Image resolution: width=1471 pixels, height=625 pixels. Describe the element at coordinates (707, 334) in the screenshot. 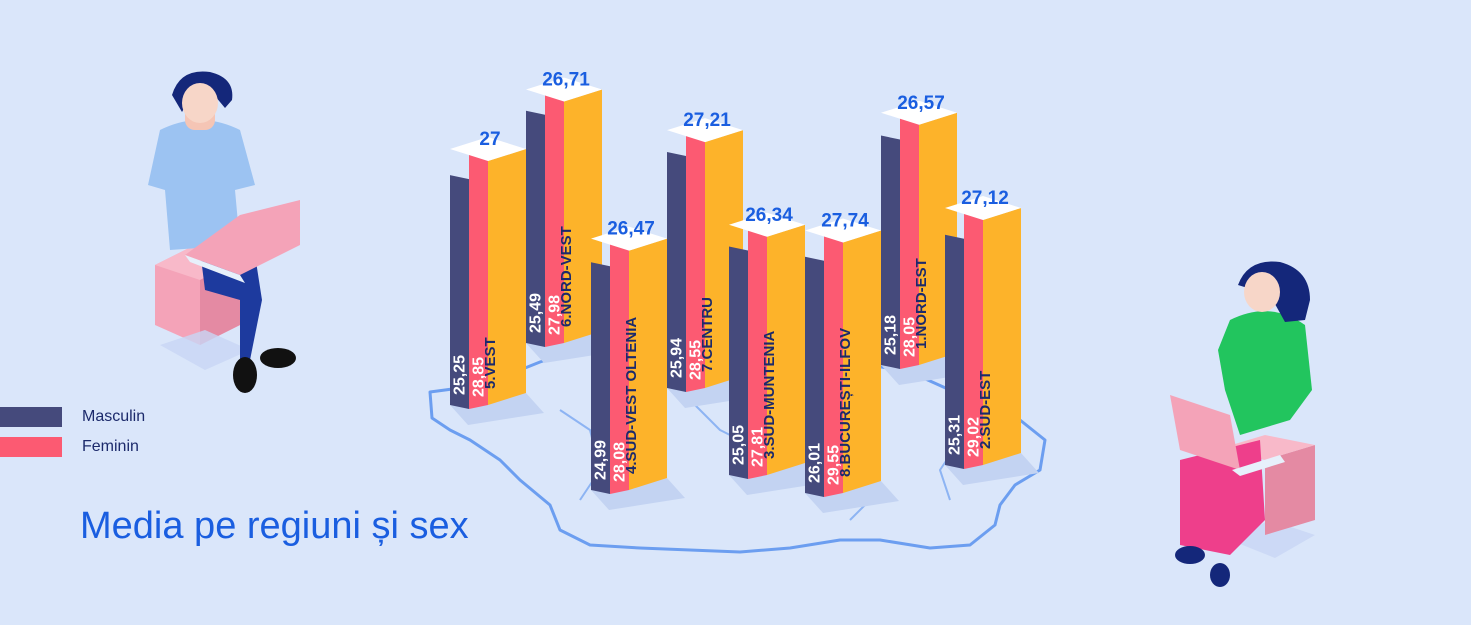

I see `region-label: 7.CENTRU` at that location.